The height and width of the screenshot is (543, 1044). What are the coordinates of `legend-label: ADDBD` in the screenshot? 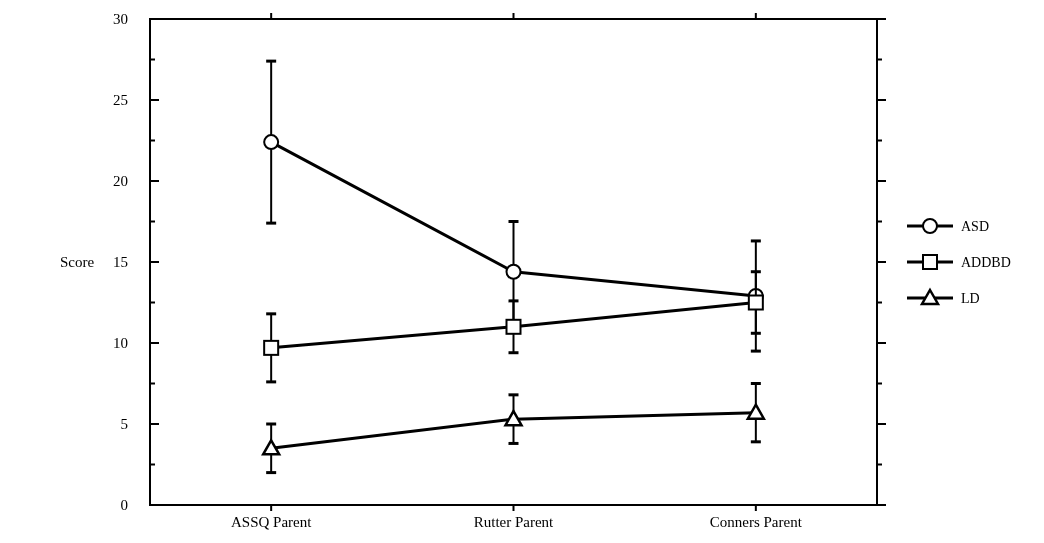 It's located at (986, 262).